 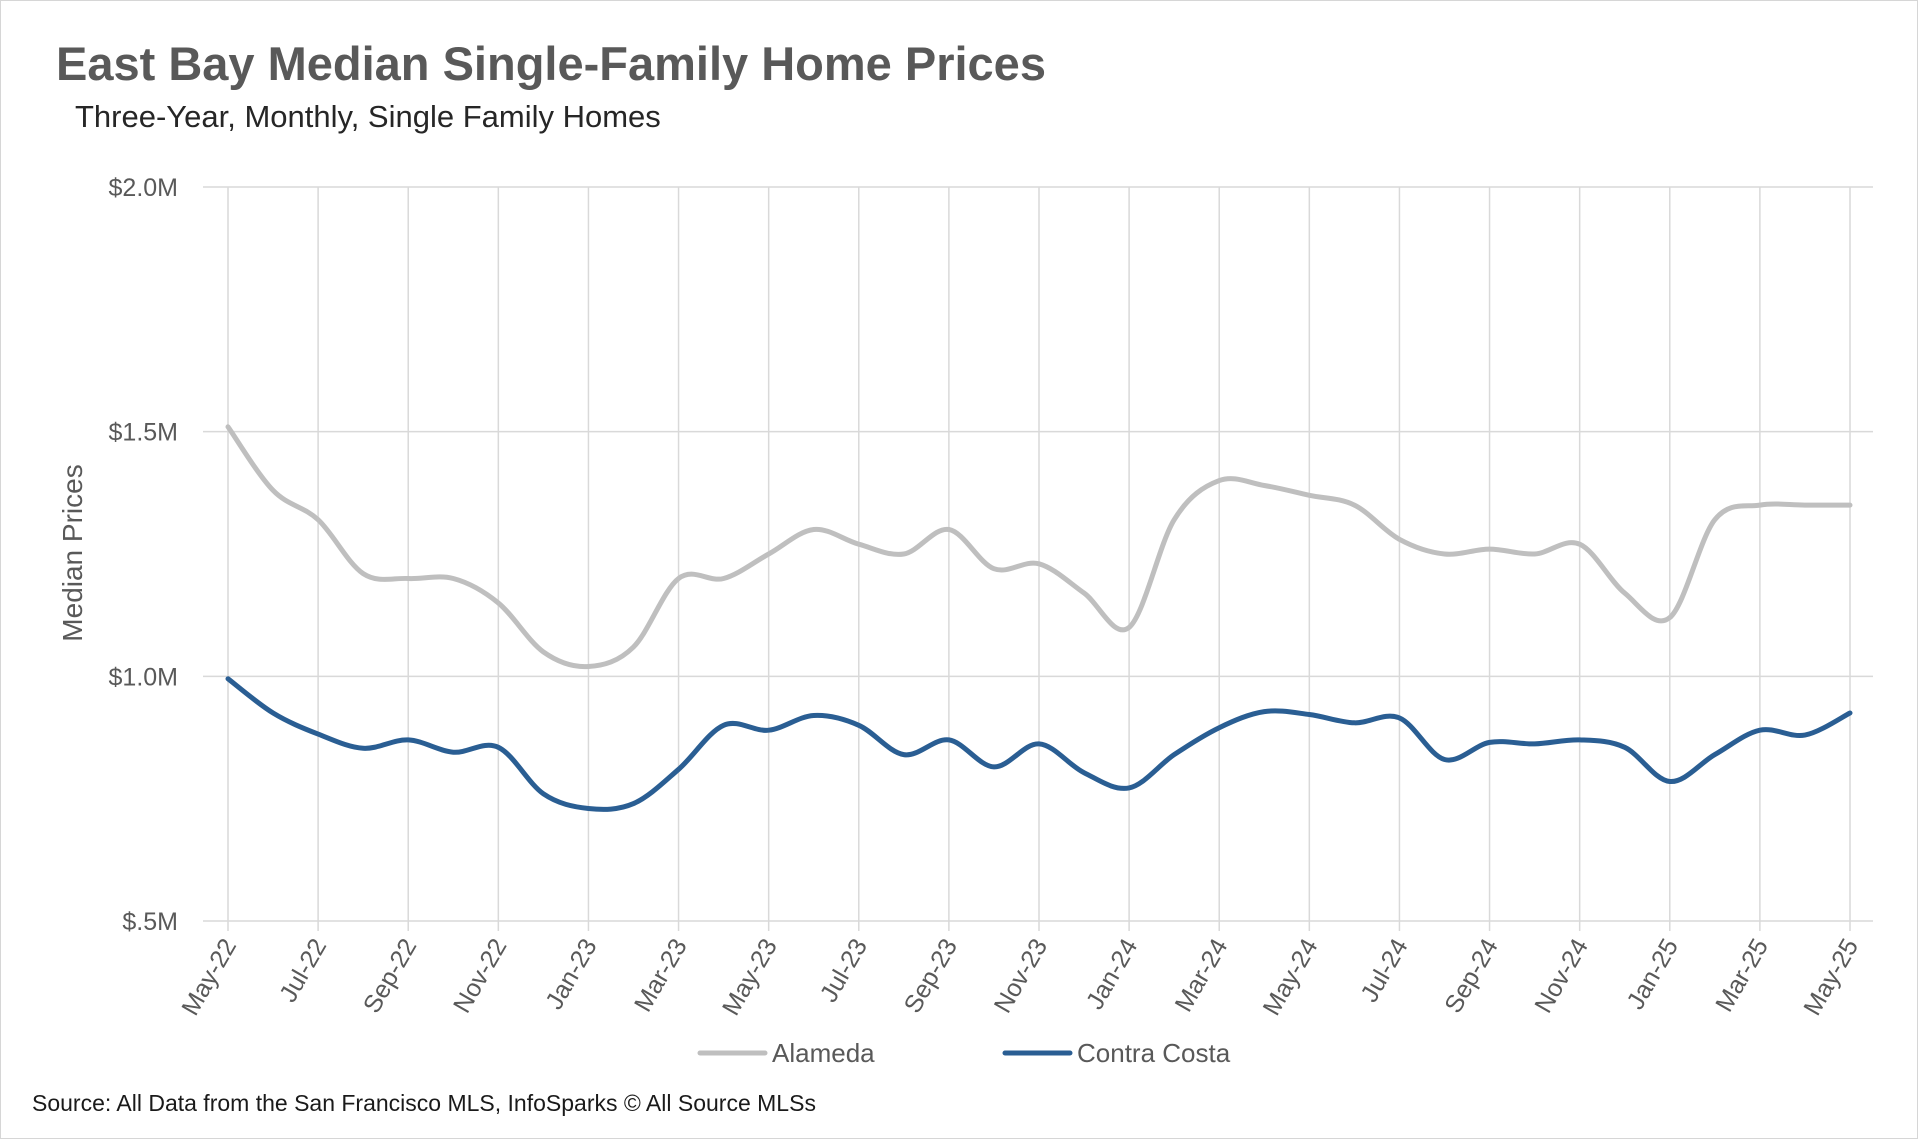 I want to click on x-tick-label: May-22, so click(x=209, y=977).